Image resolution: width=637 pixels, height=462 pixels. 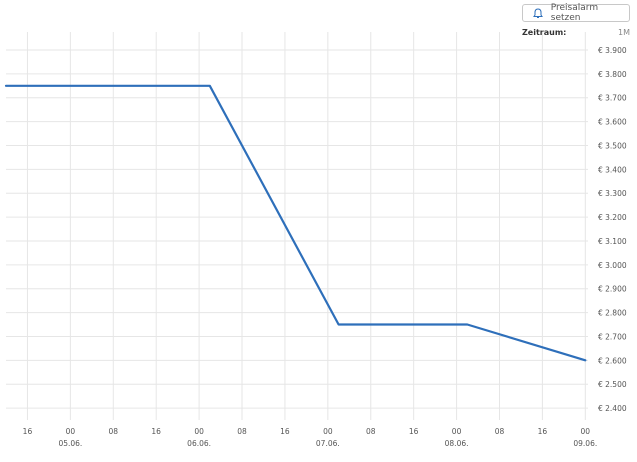 I want to click on x-date-label: 09.06., so click(x=585, y=443).